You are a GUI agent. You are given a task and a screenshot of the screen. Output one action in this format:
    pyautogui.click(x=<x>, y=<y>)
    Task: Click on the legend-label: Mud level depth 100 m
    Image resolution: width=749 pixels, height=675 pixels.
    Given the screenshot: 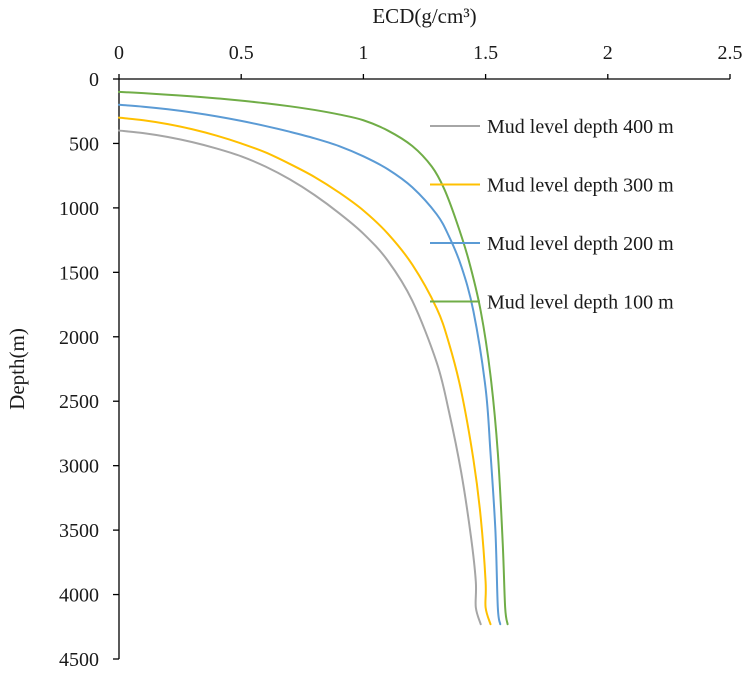 What is the action you would take?
    pyautogui.click(x=580, y=303)
    